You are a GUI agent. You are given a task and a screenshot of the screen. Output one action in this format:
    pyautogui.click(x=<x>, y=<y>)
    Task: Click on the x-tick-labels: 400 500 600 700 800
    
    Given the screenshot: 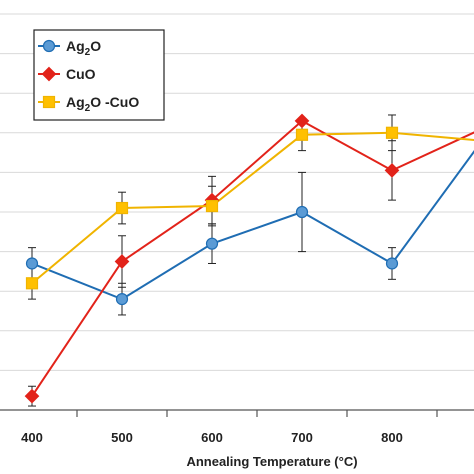 What is the action you would take?
    pyautogui.click(x=212, y=437)
    